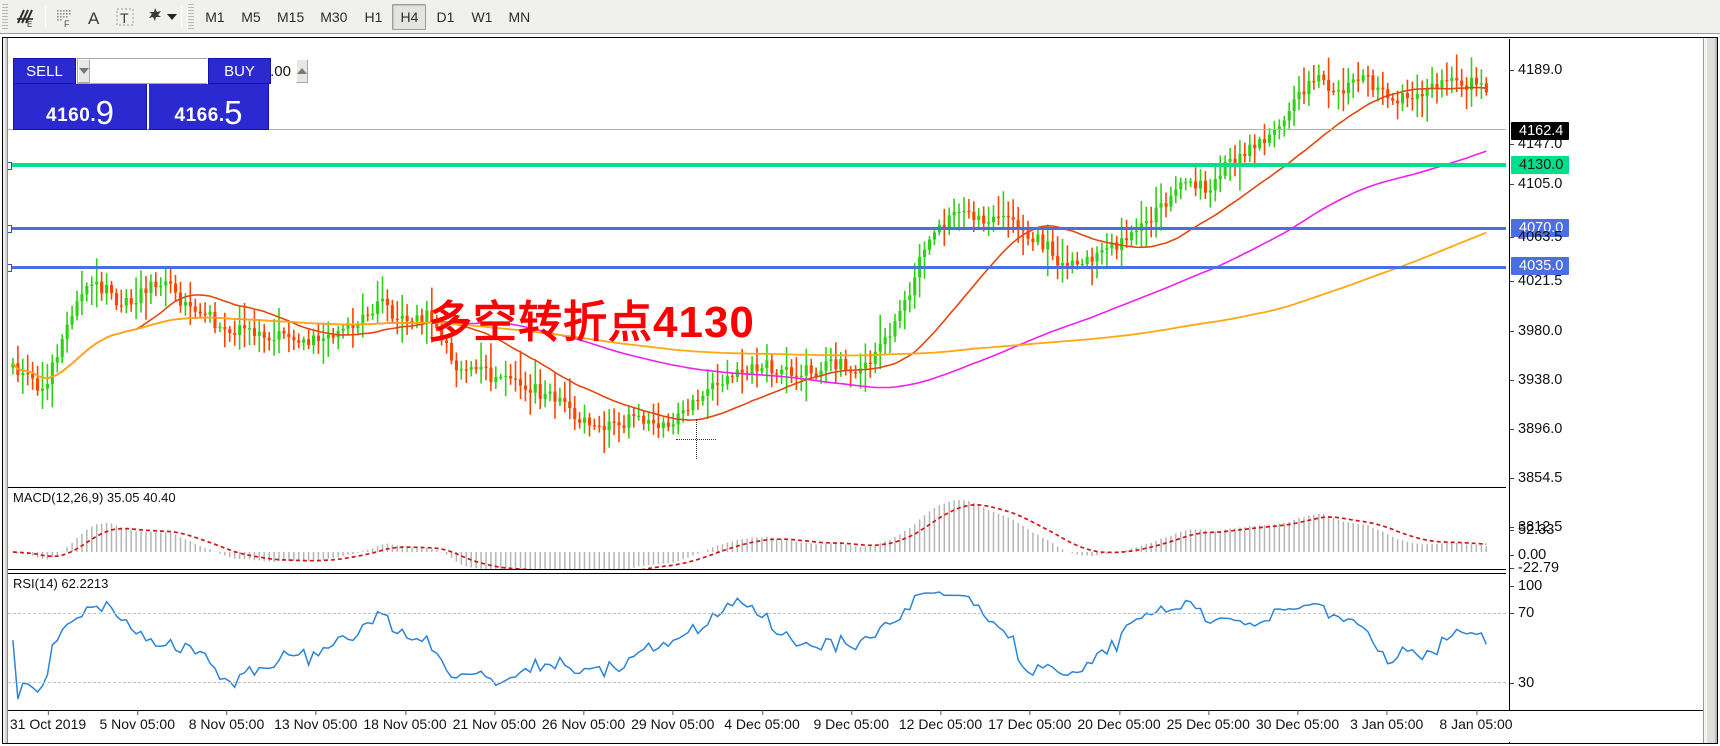  Describe the element at coordinates (1387, 721) in the screenshot. I see `time-tick: 3 Jan 05:00` at that location.